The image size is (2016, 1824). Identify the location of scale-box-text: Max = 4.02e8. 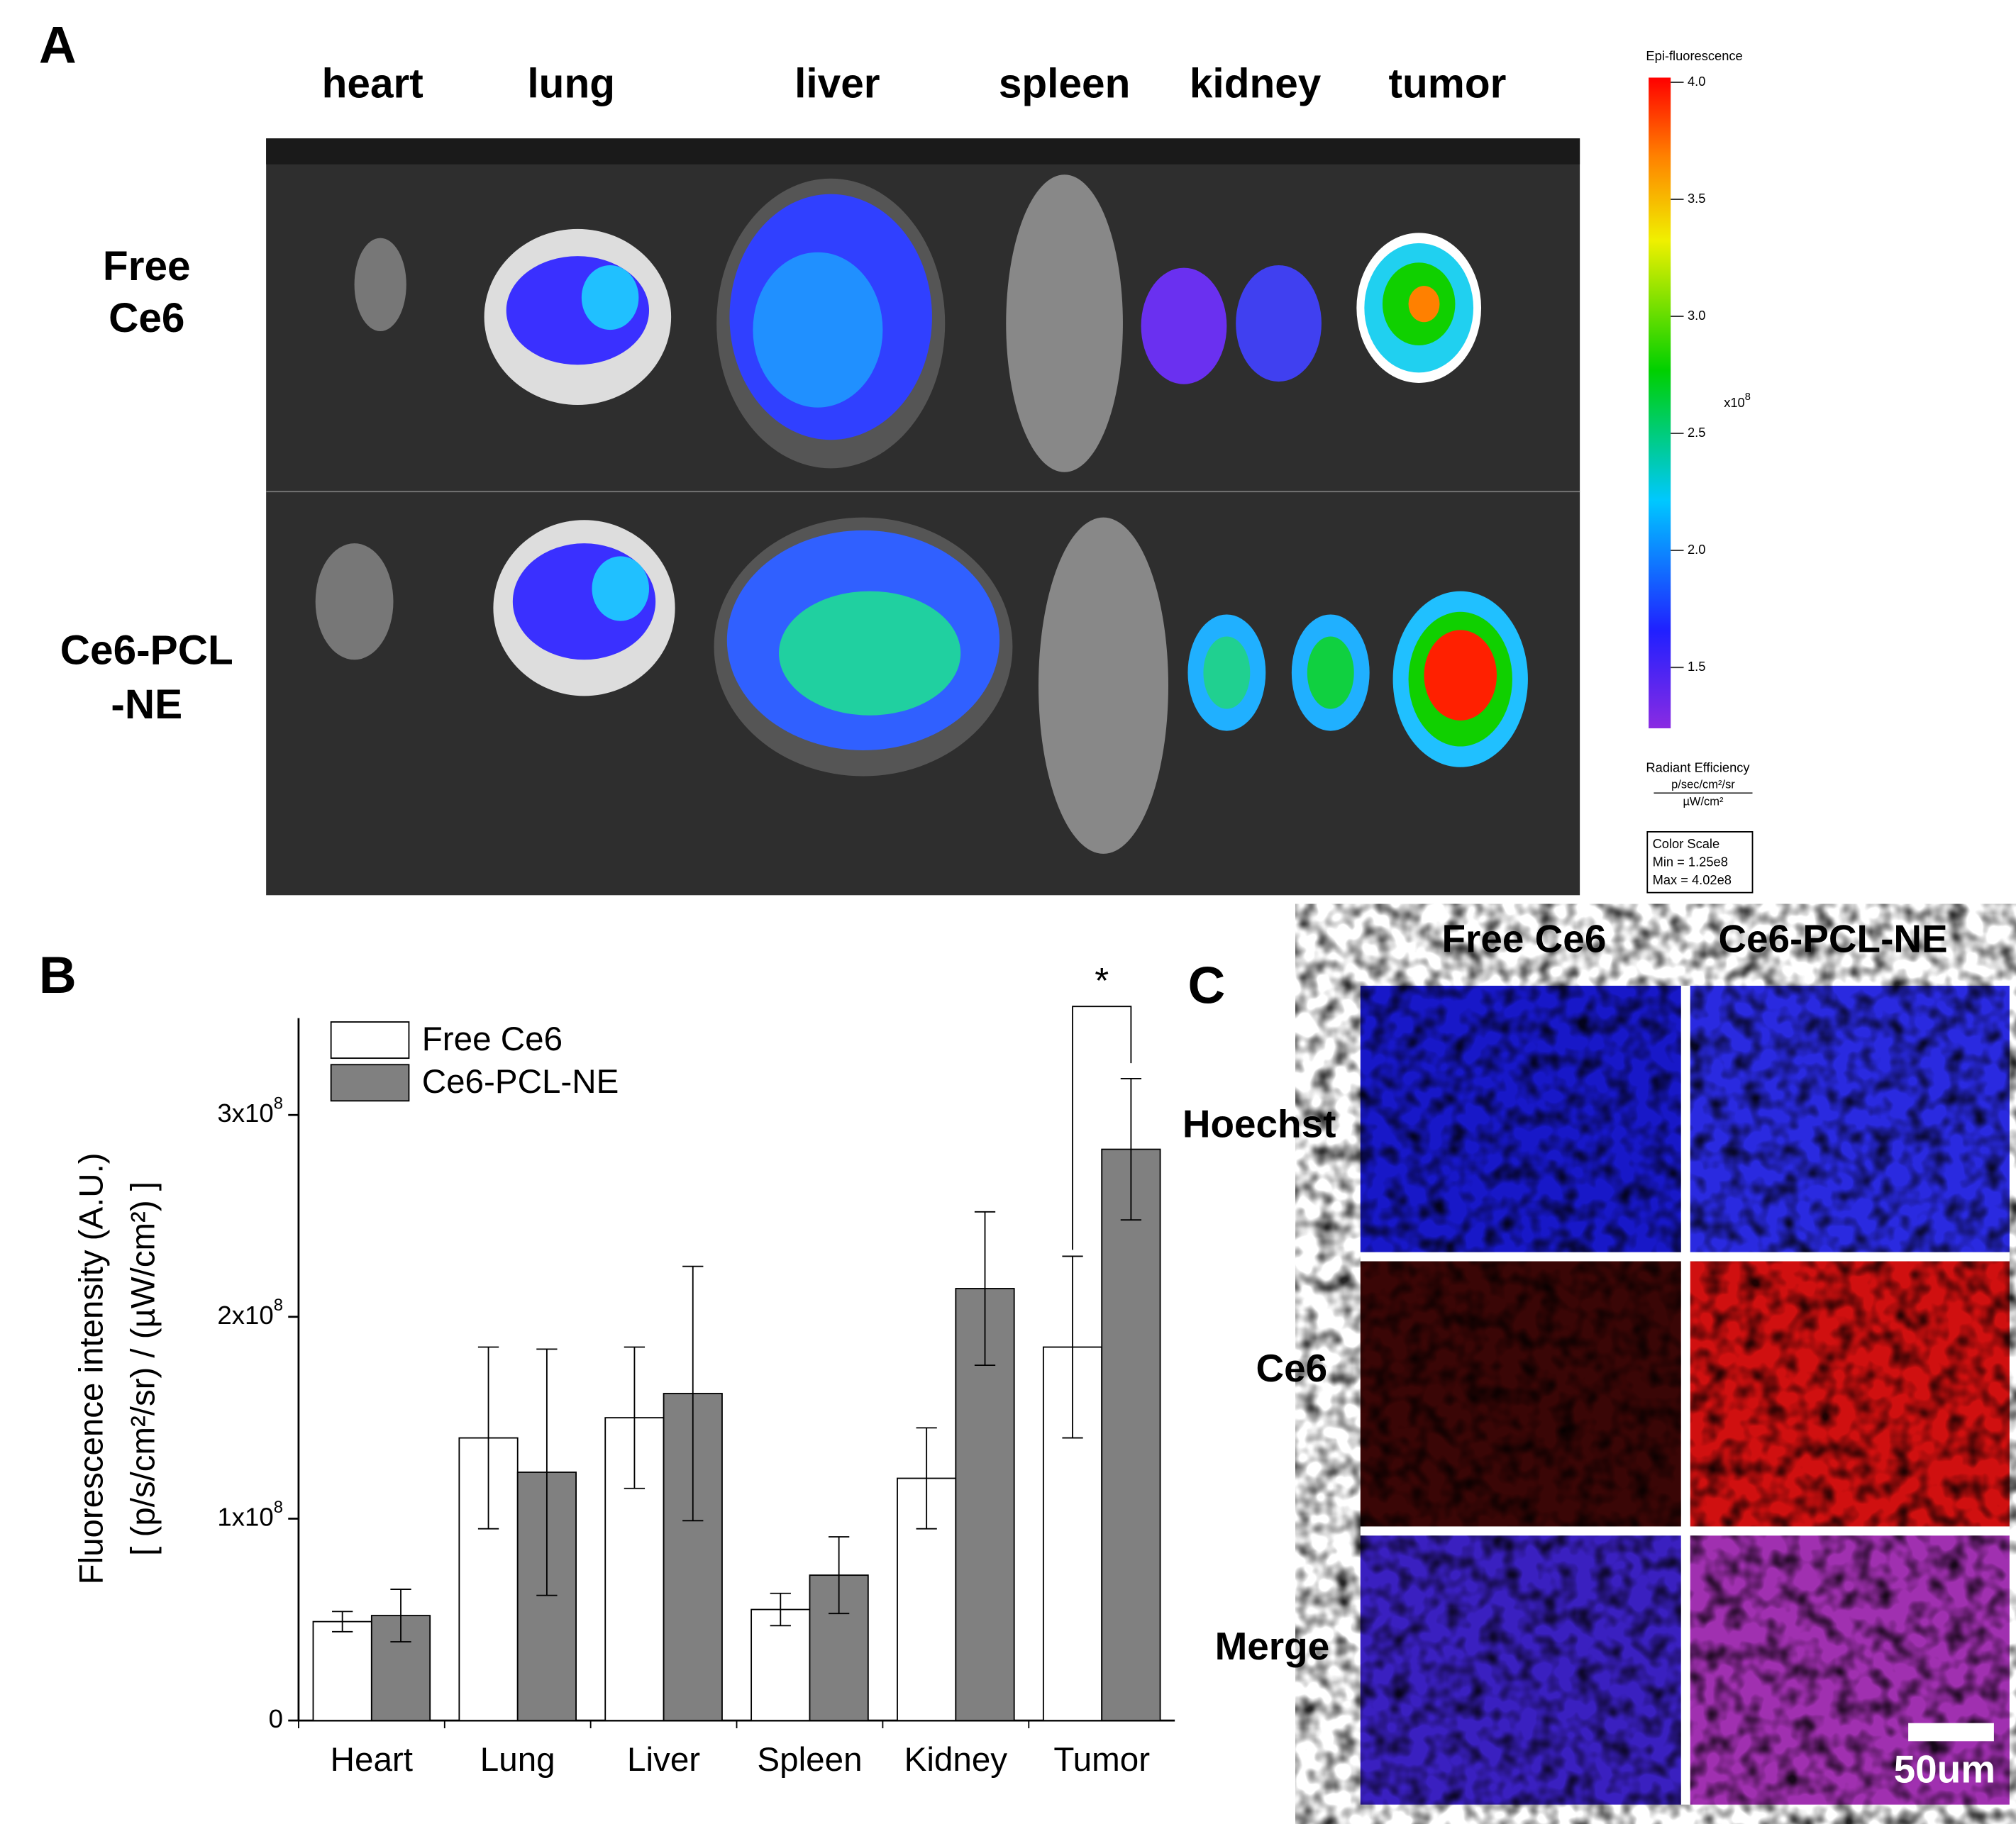
(1693, 879).